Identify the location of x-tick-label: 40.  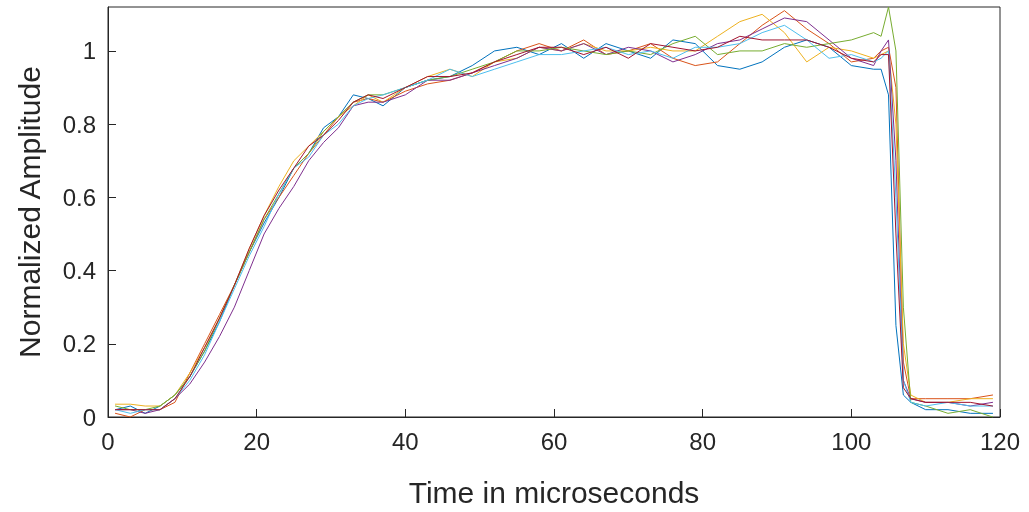
(405, 441).